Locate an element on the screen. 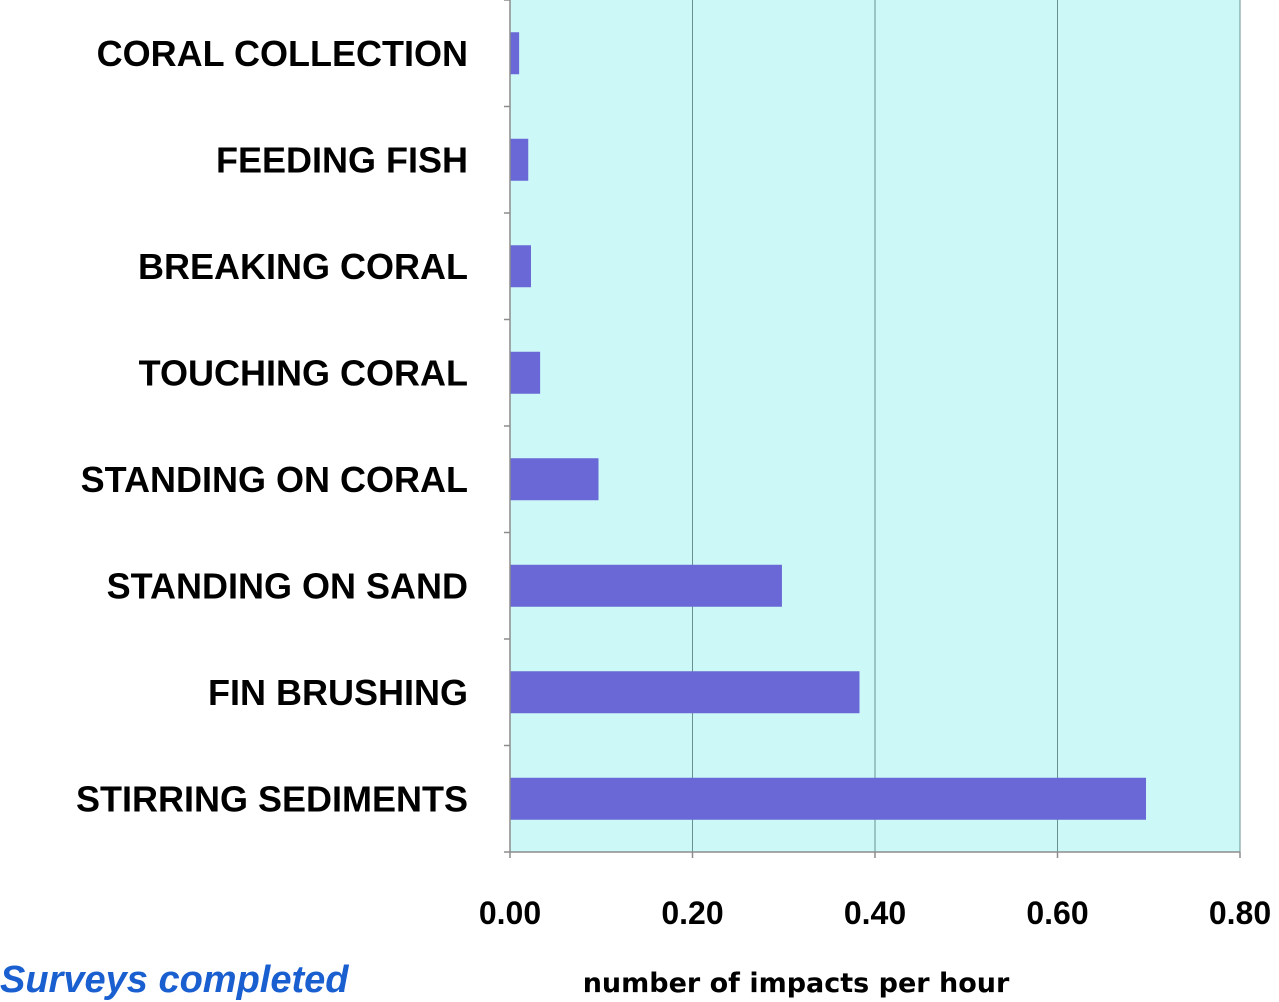 The height and width of the screenshot is (1002, 1279). category-label: FIN BRUSHING is located at coordinates (338, 692).